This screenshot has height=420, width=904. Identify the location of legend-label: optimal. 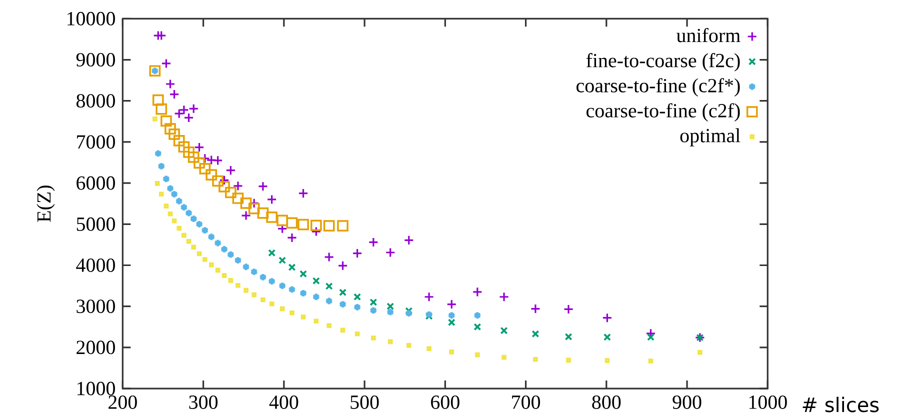
(710, 137).